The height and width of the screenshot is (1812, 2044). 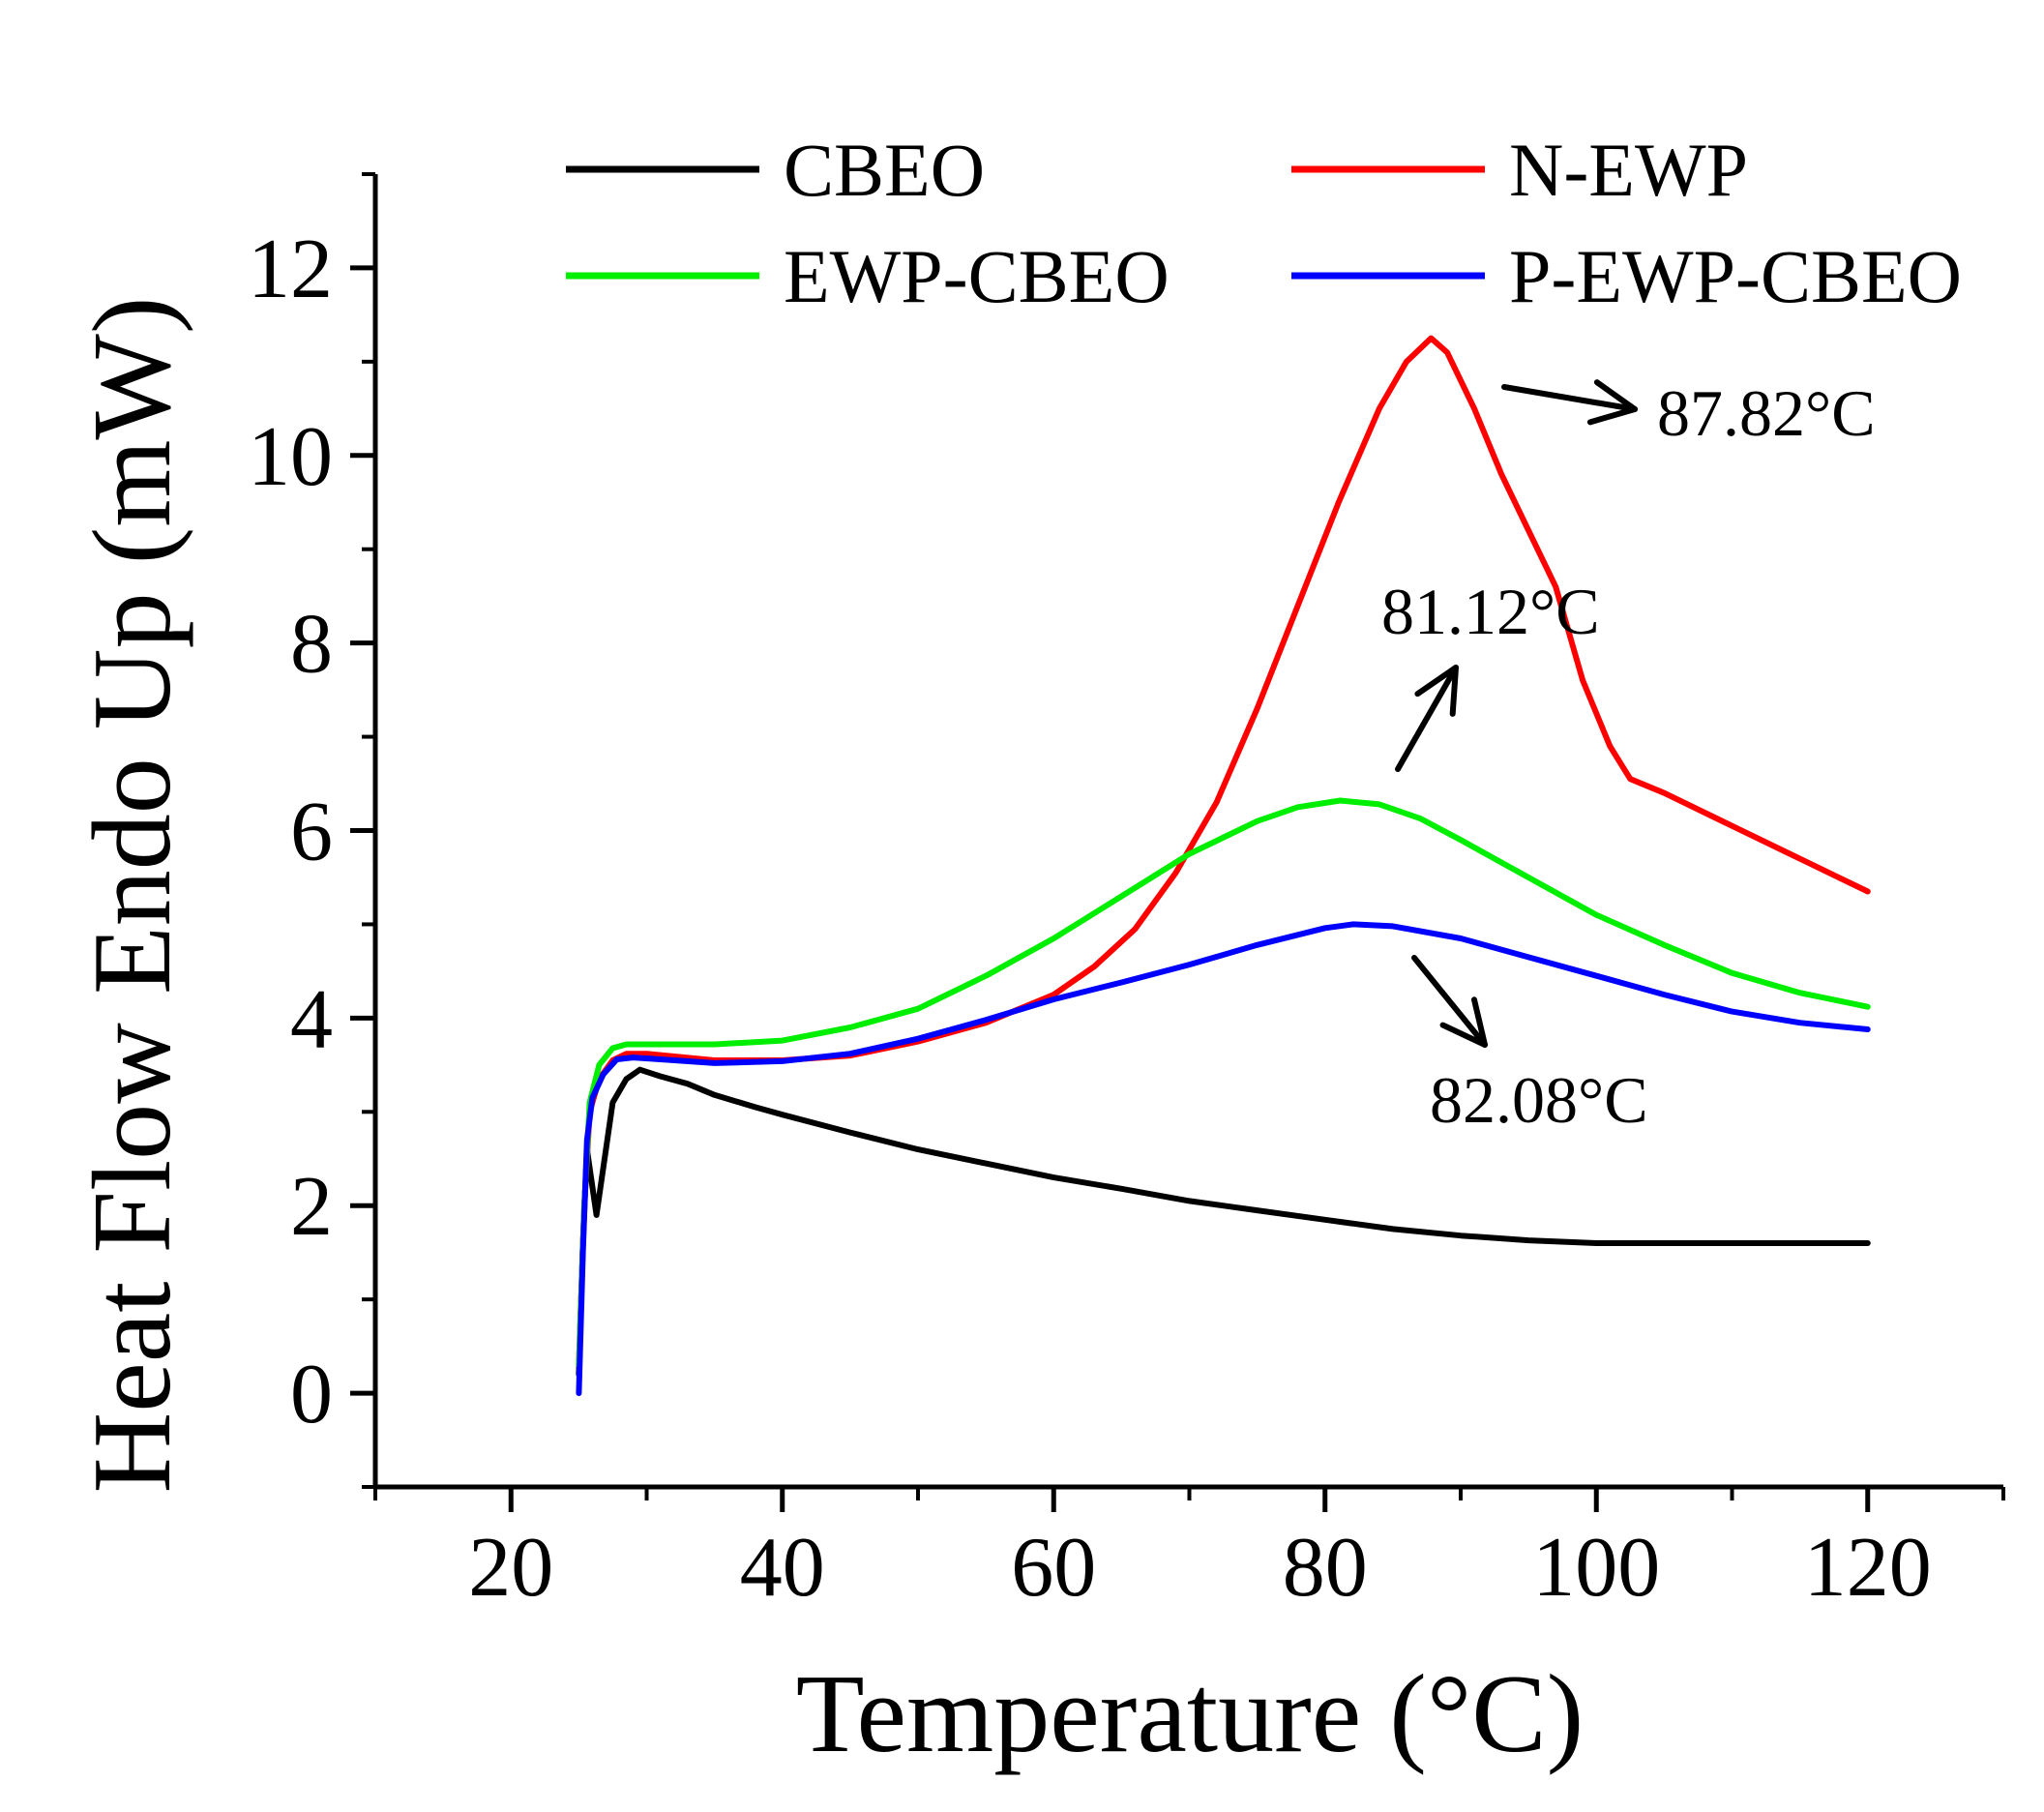 I want to click on annotation-arrow-n-ewp, so click(x=1569, y=398).